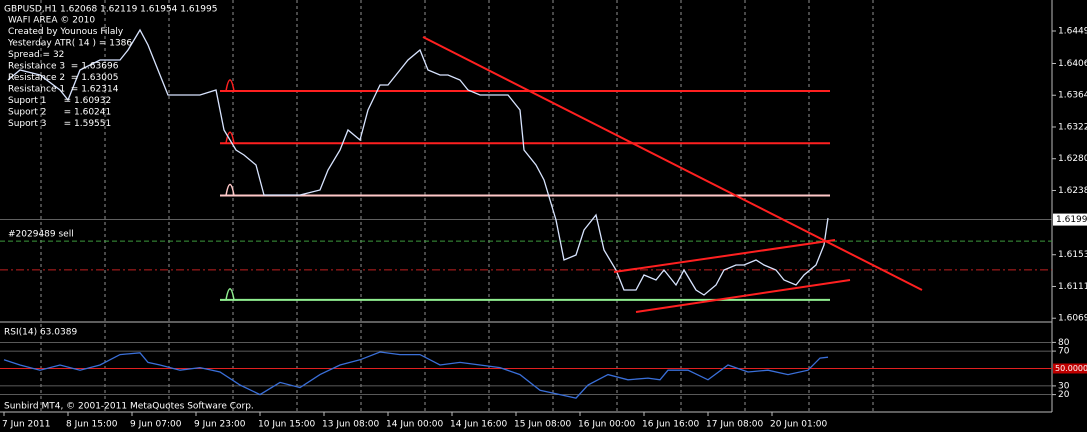 The width and height of the screenshot is (1087, 432). What do you see at coordinates (36, 55) in the screenshot?
I see `info-line: Spread = 32` at bounding box center [36, 55].